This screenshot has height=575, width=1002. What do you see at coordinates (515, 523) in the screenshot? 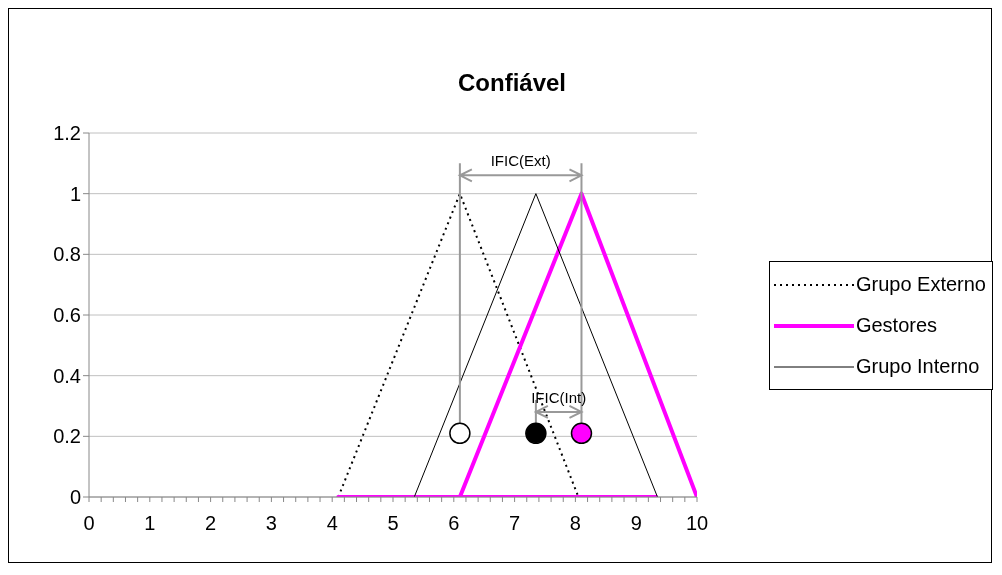
I see `x-tick-label: 7` at bounding box center [515, 523].